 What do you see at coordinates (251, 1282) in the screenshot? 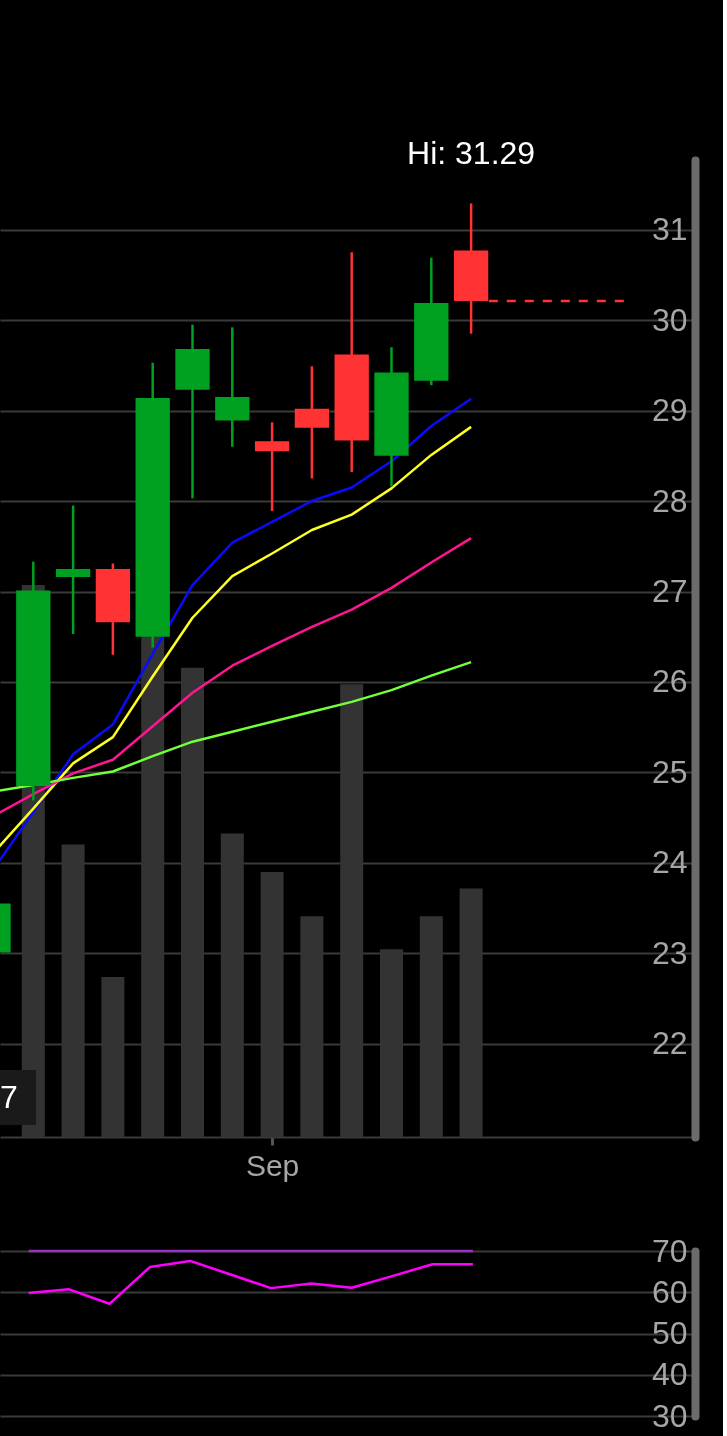
I see `line-series` at bounding box center [251, 1282].